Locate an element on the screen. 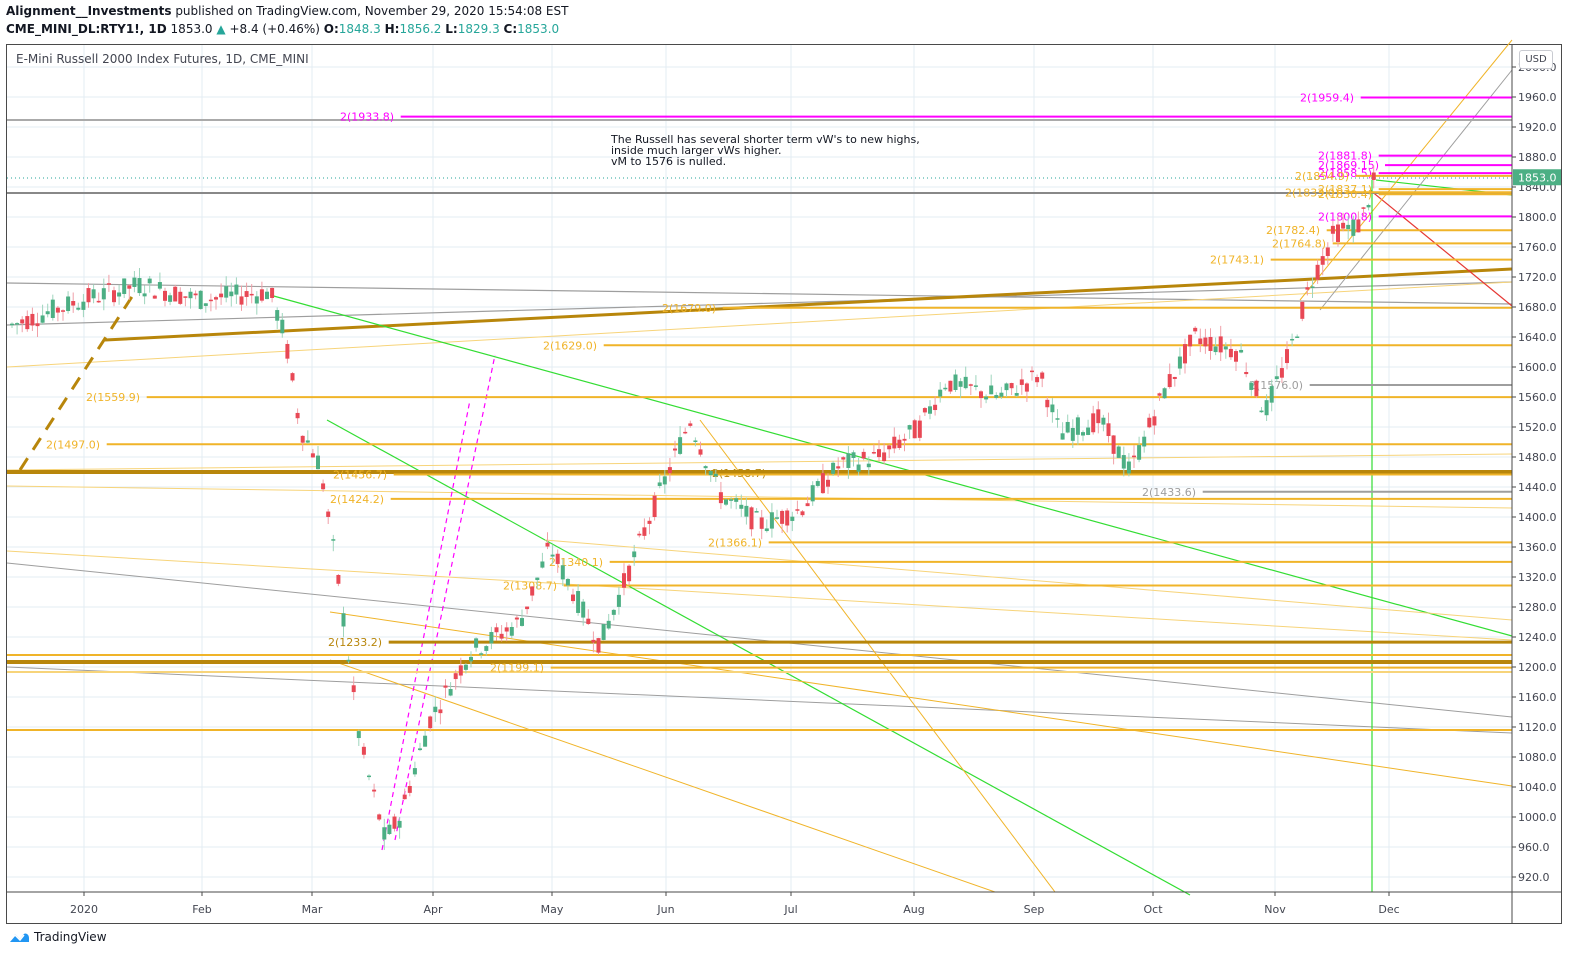 The width and height of the screenshot is (1586, 968). open-value: 1848.3 is located at coordinates (359, 29).